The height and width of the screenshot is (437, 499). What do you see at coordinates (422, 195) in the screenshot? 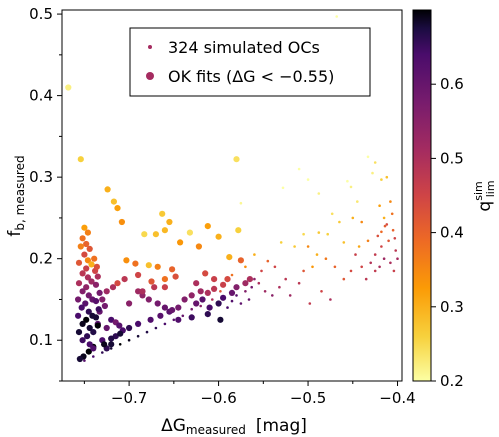
I see `colorbar-gradient` at bounding box center [422, 195].